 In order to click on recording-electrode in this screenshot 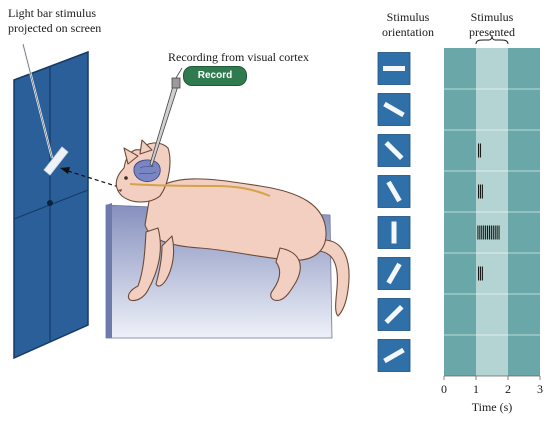, I will do `click(166, 117)`.